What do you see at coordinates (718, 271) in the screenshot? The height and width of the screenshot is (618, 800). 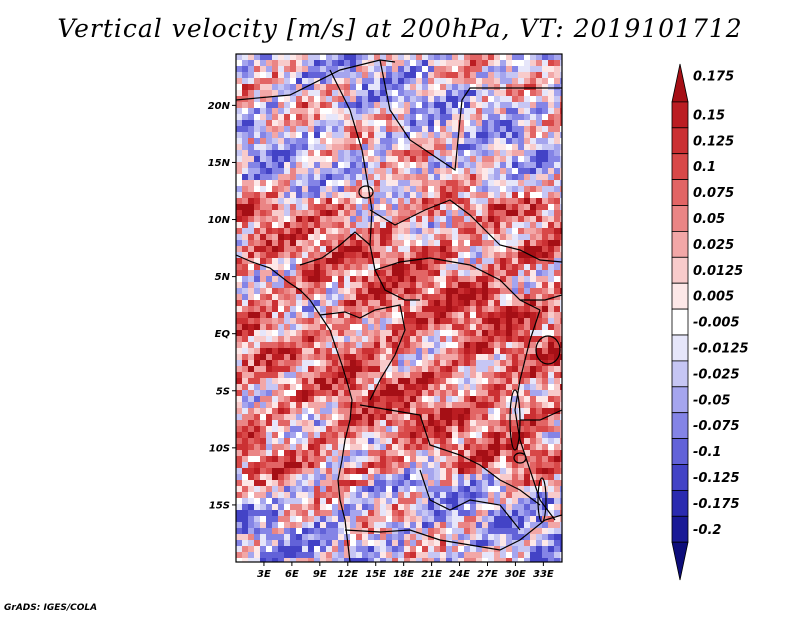 I see `colorbar-label: 0.0125` at bounding box center [718, 271].